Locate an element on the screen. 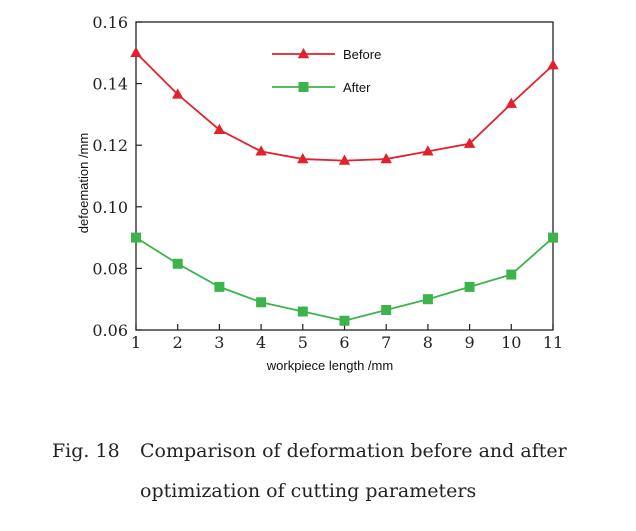 The height and width of the screenshot is (531, 636). x-tick-label: 8 is located at coordinates (428, 342).